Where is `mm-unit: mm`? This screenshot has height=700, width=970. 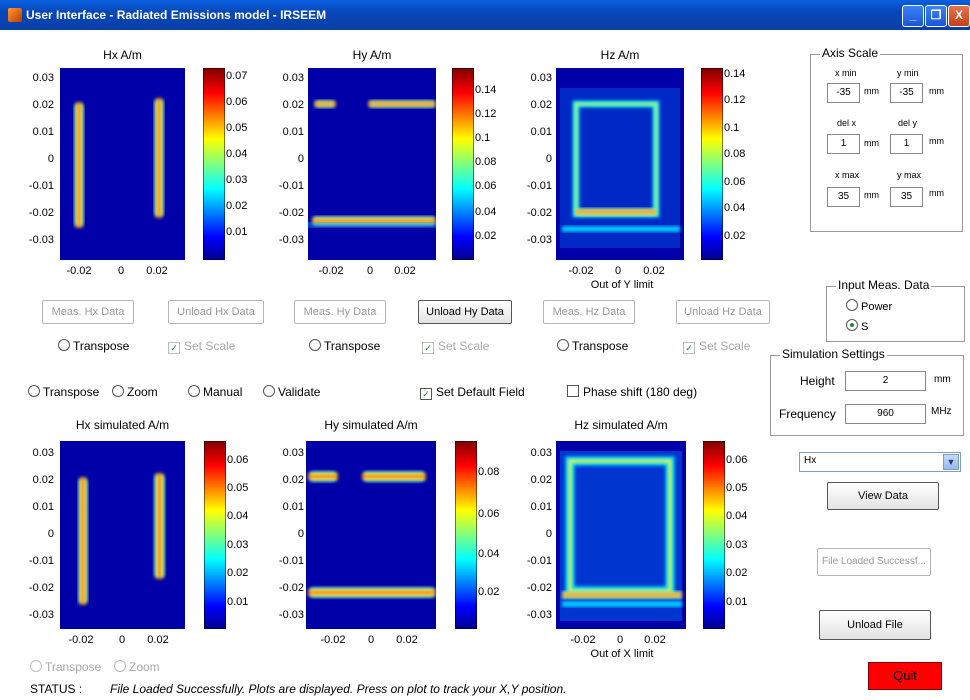
mm-unit: mm is located at coordinates (871, 91).